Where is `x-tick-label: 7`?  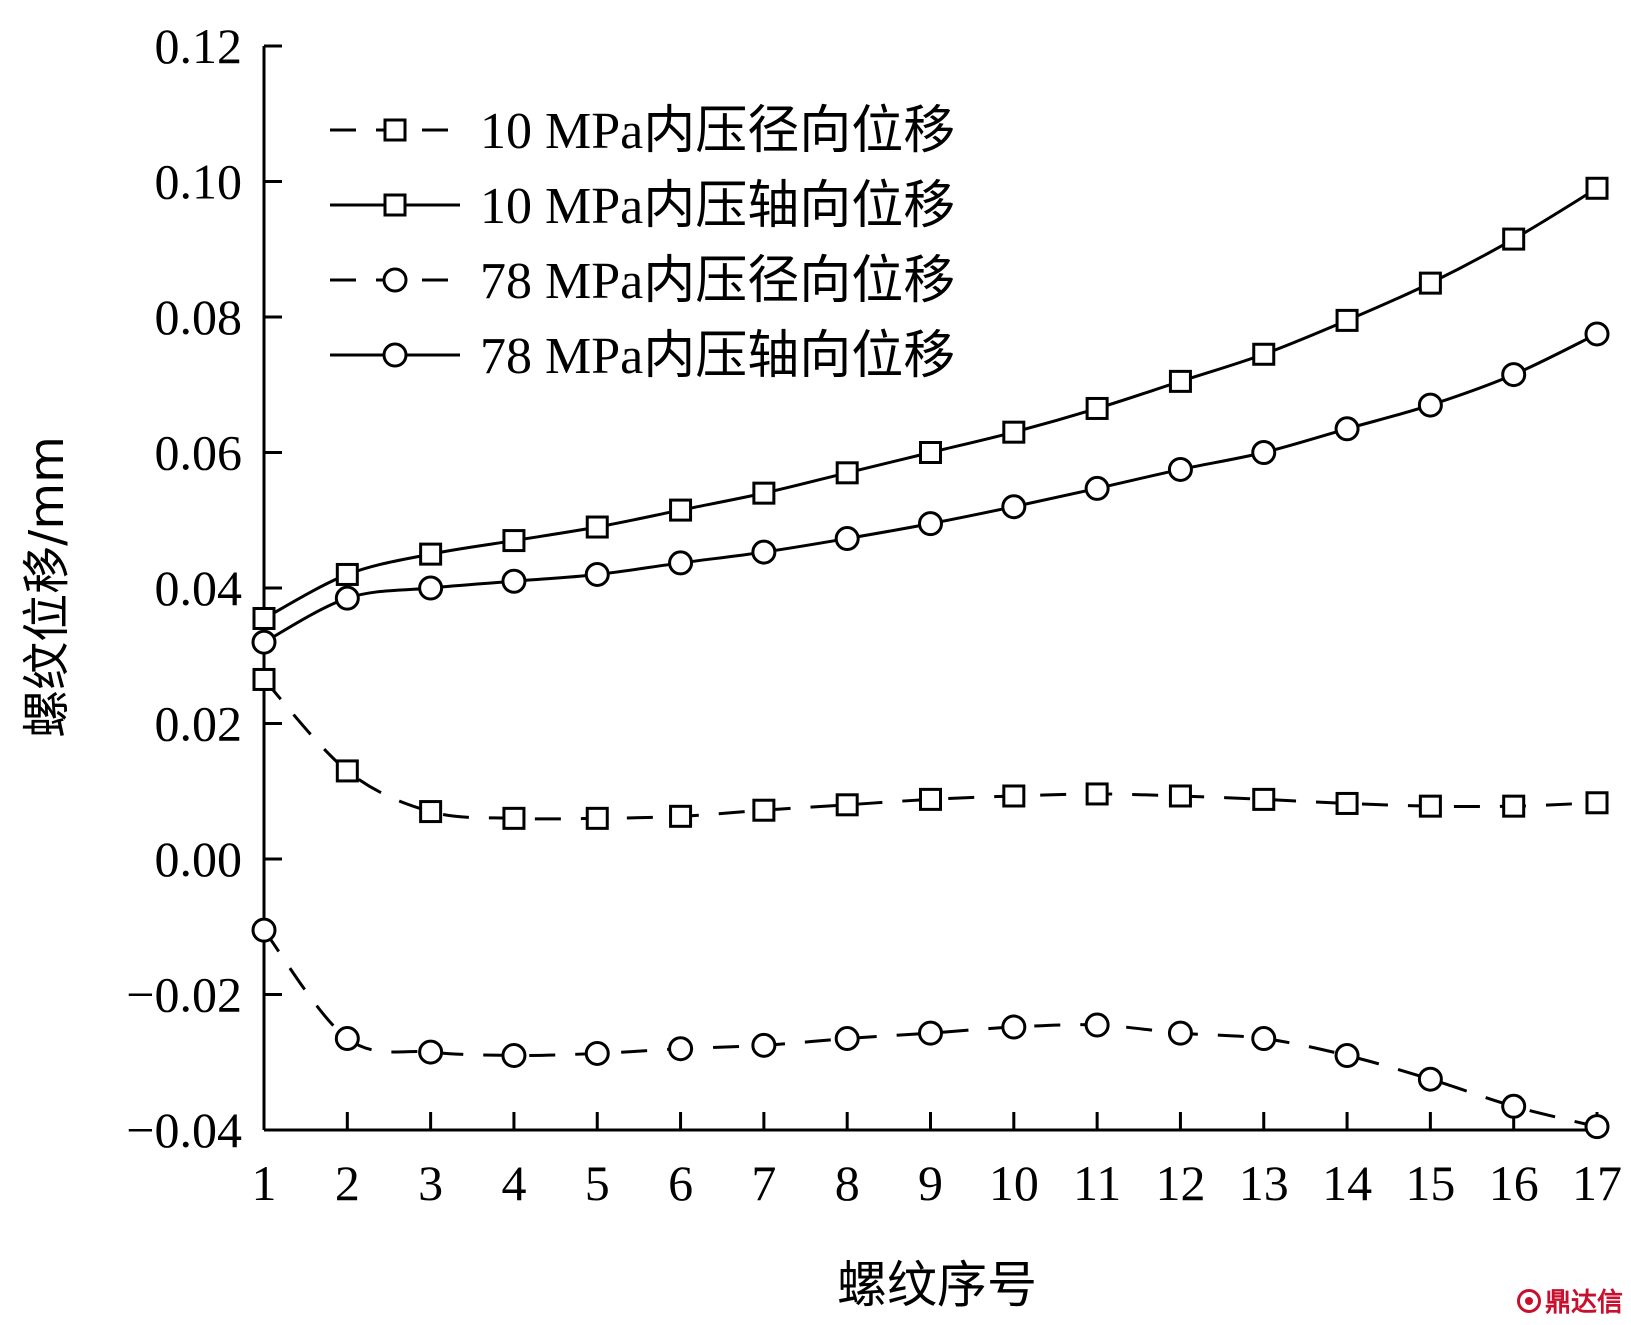
x-tick-label: 7 is located at coordinates (763, 1183).